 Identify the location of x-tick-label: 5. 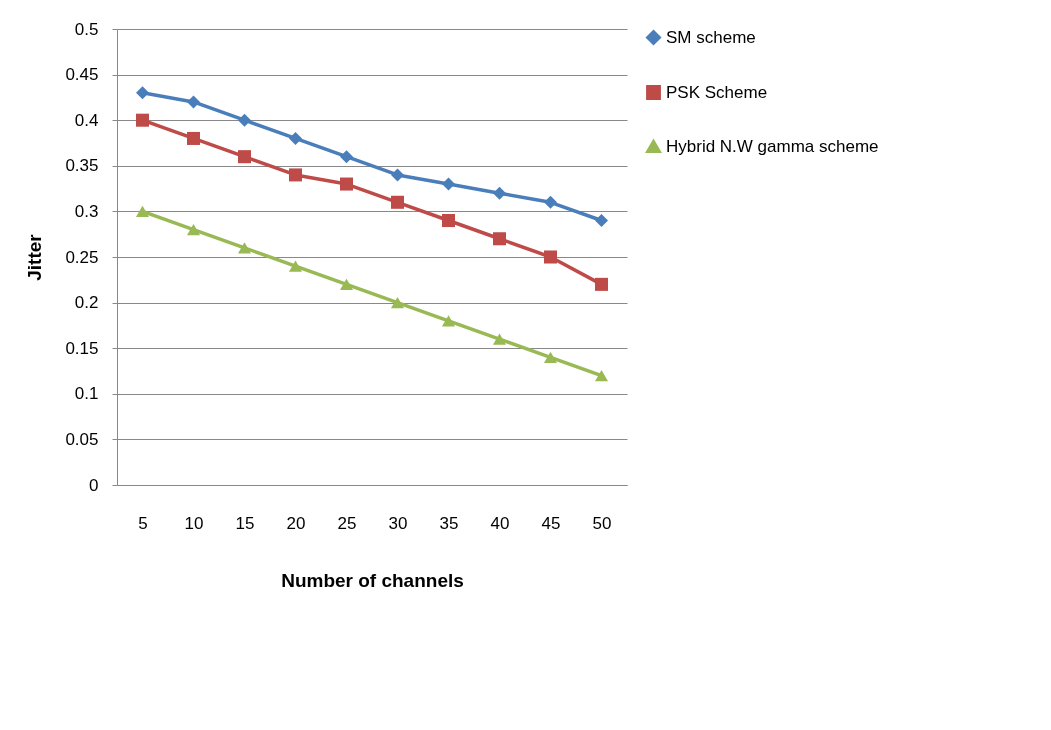
(143, 523).